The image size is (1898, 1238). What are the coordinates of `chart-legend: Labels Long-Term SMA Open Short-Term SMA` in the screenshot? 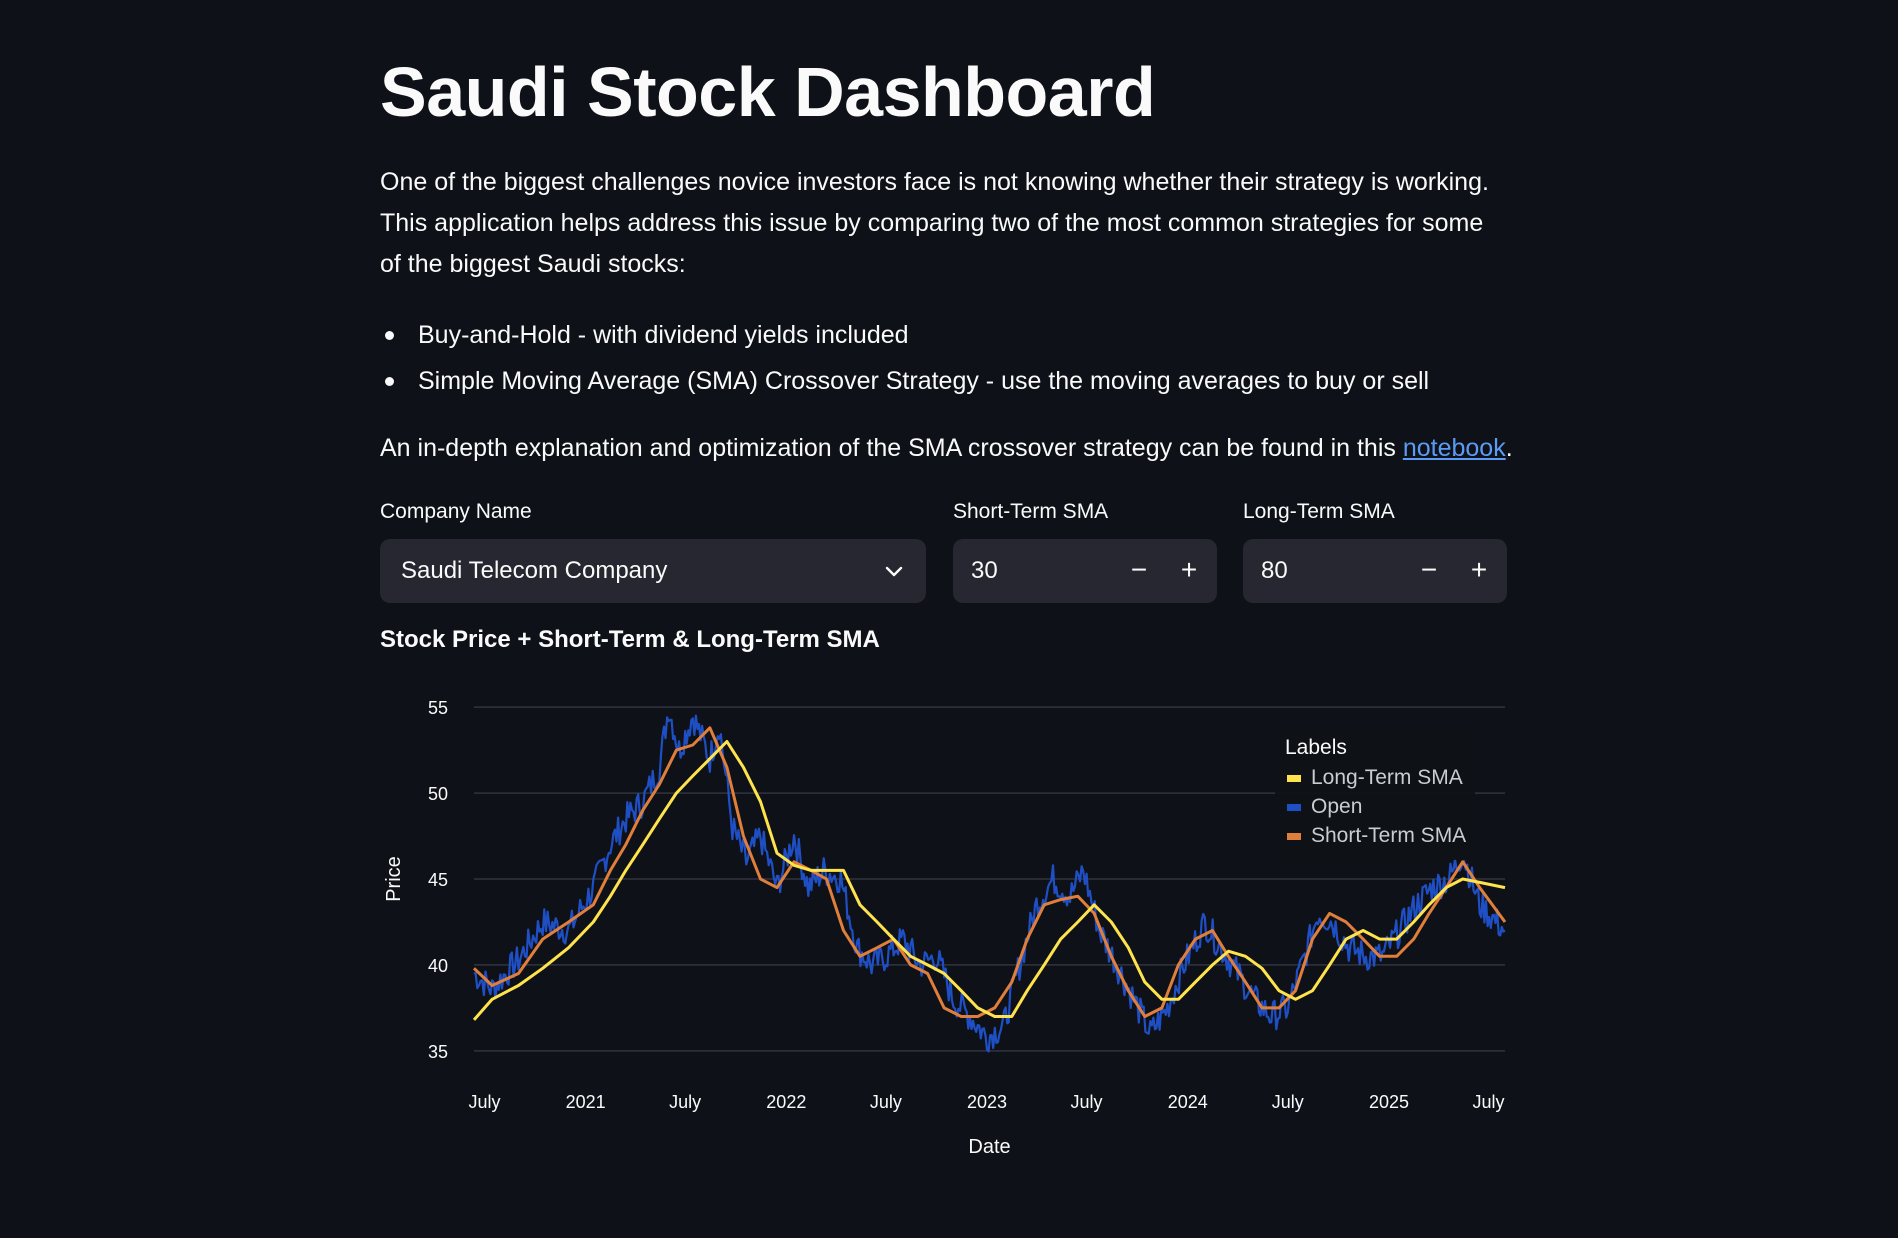 It's located at (1375, 795).